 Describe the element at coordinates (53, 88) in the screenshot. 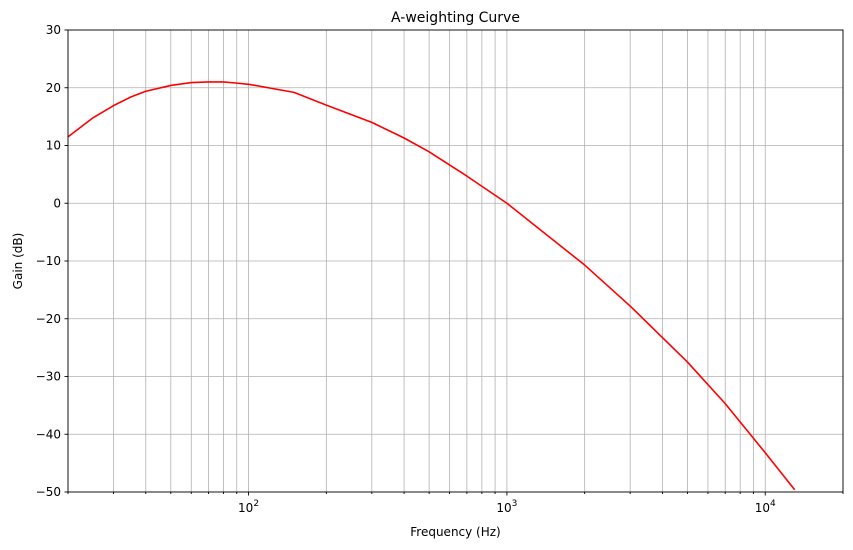

I see `y-tick-label: 20` at that location.